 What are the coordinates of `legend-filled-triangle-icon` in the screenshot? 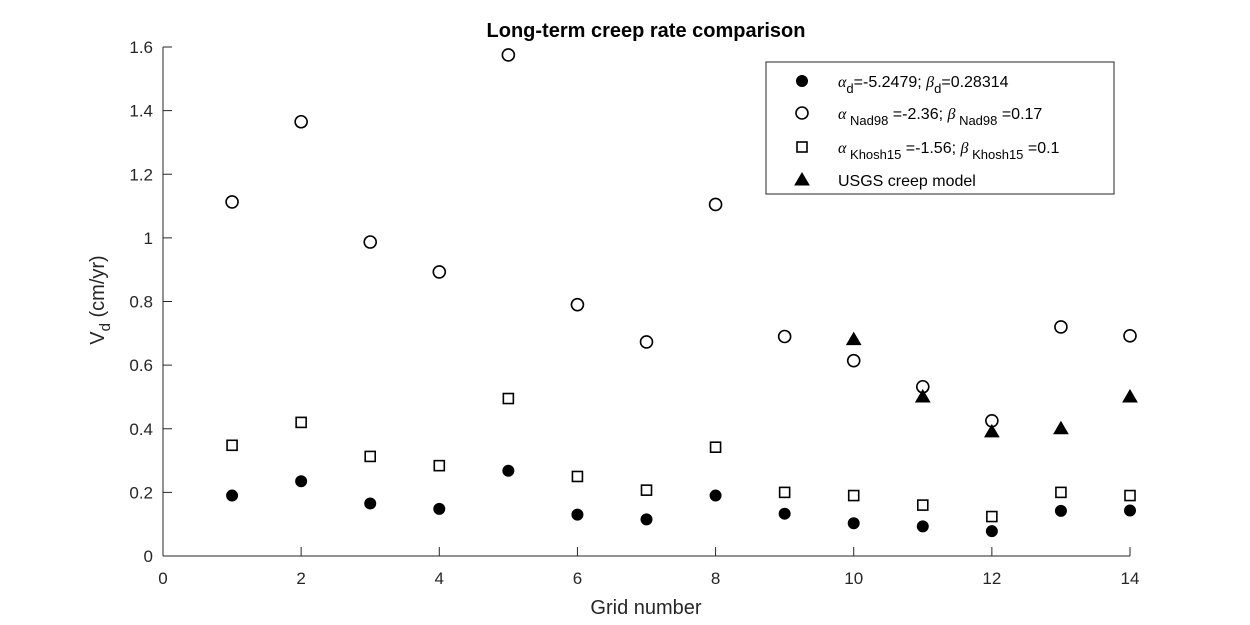 It's located at (802, 179).